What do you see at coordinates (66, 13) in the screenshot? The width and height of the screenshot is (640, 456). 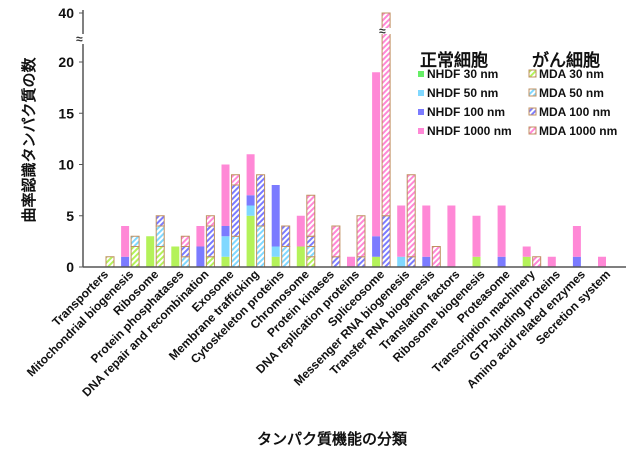 I see `y-tick-label: 40` at bounding box center [66, 13].